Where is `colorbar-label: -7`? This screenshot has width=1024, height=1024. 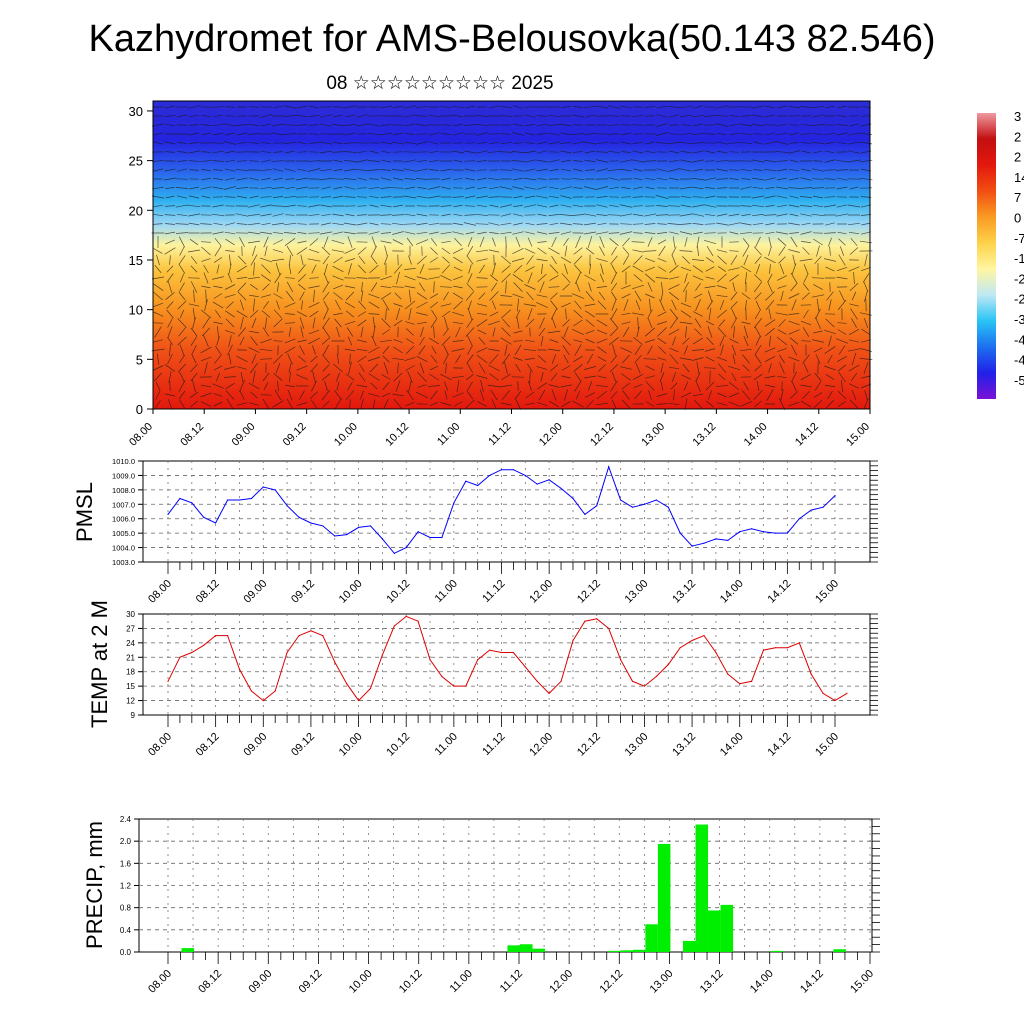 colorbar-label: -7 is located at coordinates (1019, 238).